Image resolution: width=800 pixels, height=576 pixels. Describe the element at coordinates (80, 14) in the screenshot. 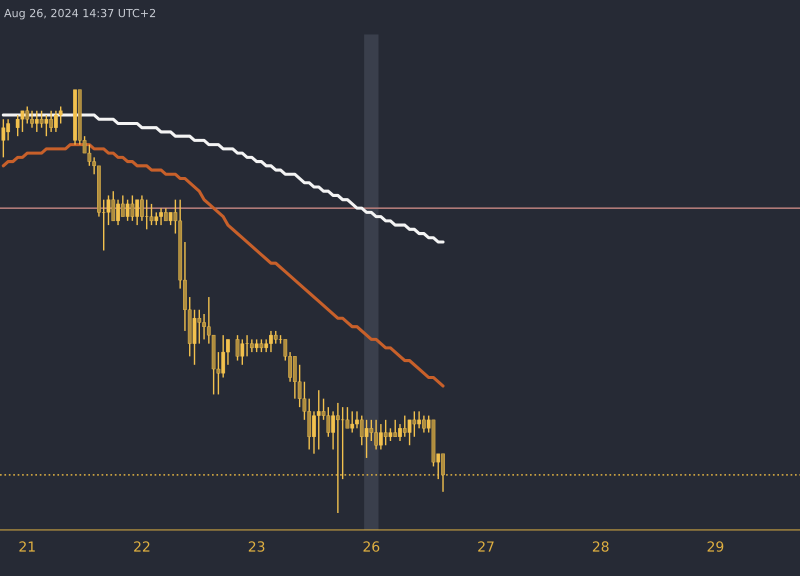

I see `text: Aug 26, 2024 14:37 UTC+2` at that location.